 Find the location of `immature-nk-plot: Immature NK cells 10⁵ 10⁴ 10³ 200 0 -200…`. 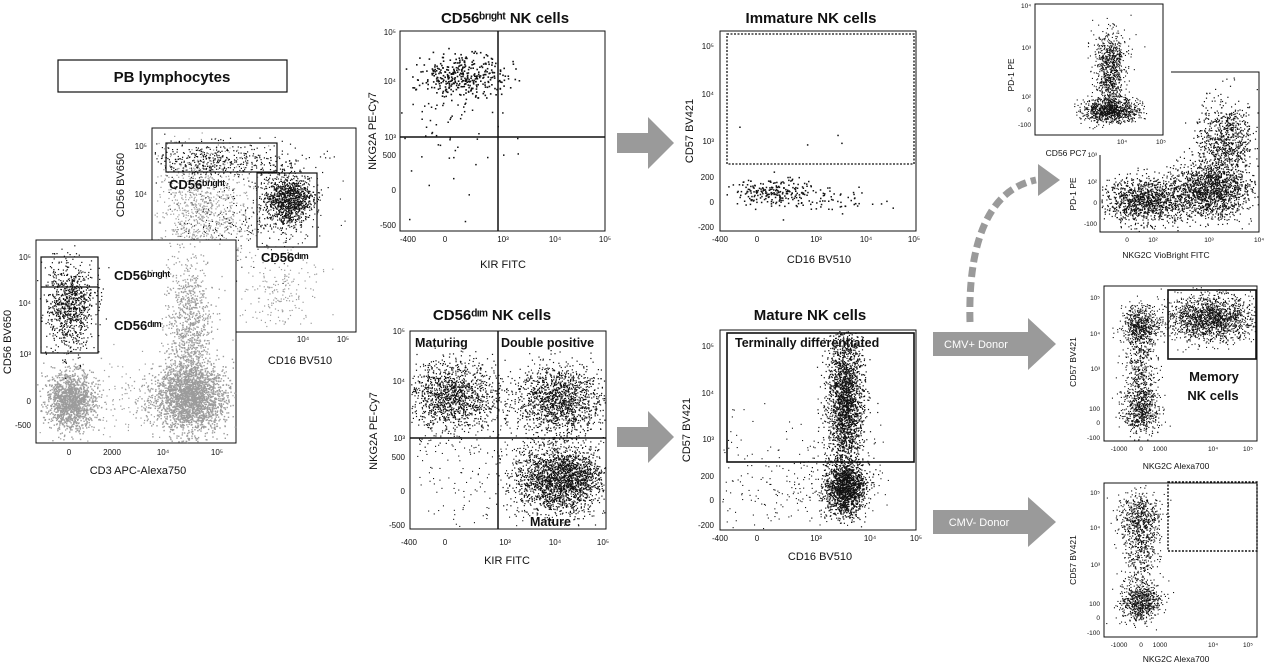

immature-nk-plot: Immature NK cells 10⁵ 10⁴ 10³ 200 0 -200… is located at coordinates (802, 138).